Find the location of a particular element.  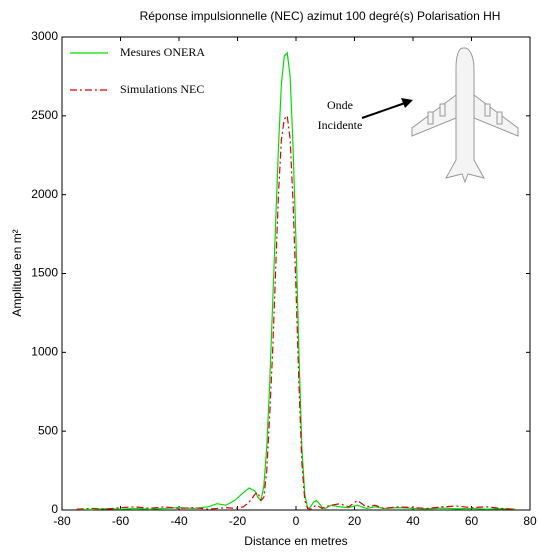

x-tick-label: 80 is located at coordinates (530, 521).